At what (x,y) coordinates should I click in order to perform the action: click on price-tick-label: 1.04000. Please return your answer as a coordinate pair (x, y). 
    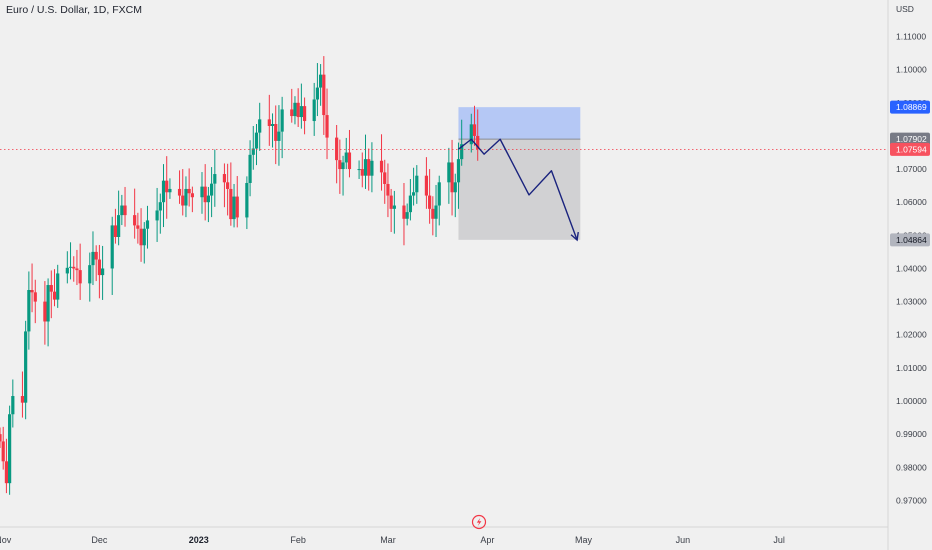
    Looking at the image, I should click on (911, 268).